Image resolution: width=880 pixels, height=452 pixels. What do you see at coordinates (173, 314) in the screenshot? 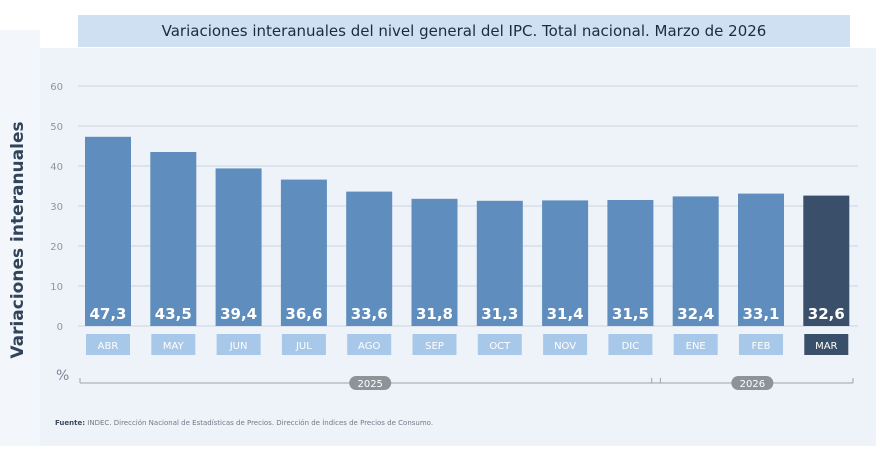
I see `bar-value-label: 43,5` at bounding box center [173, 314].